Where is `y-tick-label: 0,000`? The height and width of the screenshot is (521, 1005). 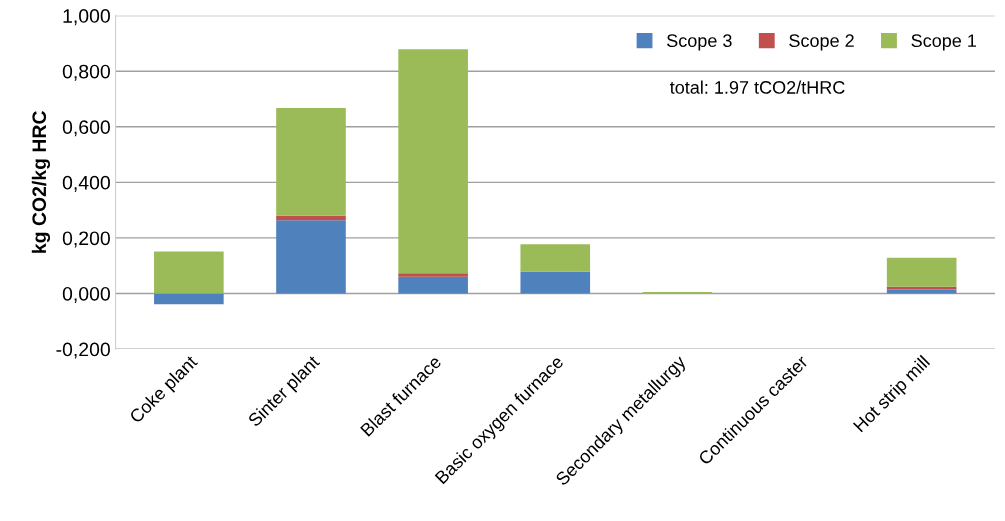
y-tick-label: 0,000 is located at coordinates (86, 295).